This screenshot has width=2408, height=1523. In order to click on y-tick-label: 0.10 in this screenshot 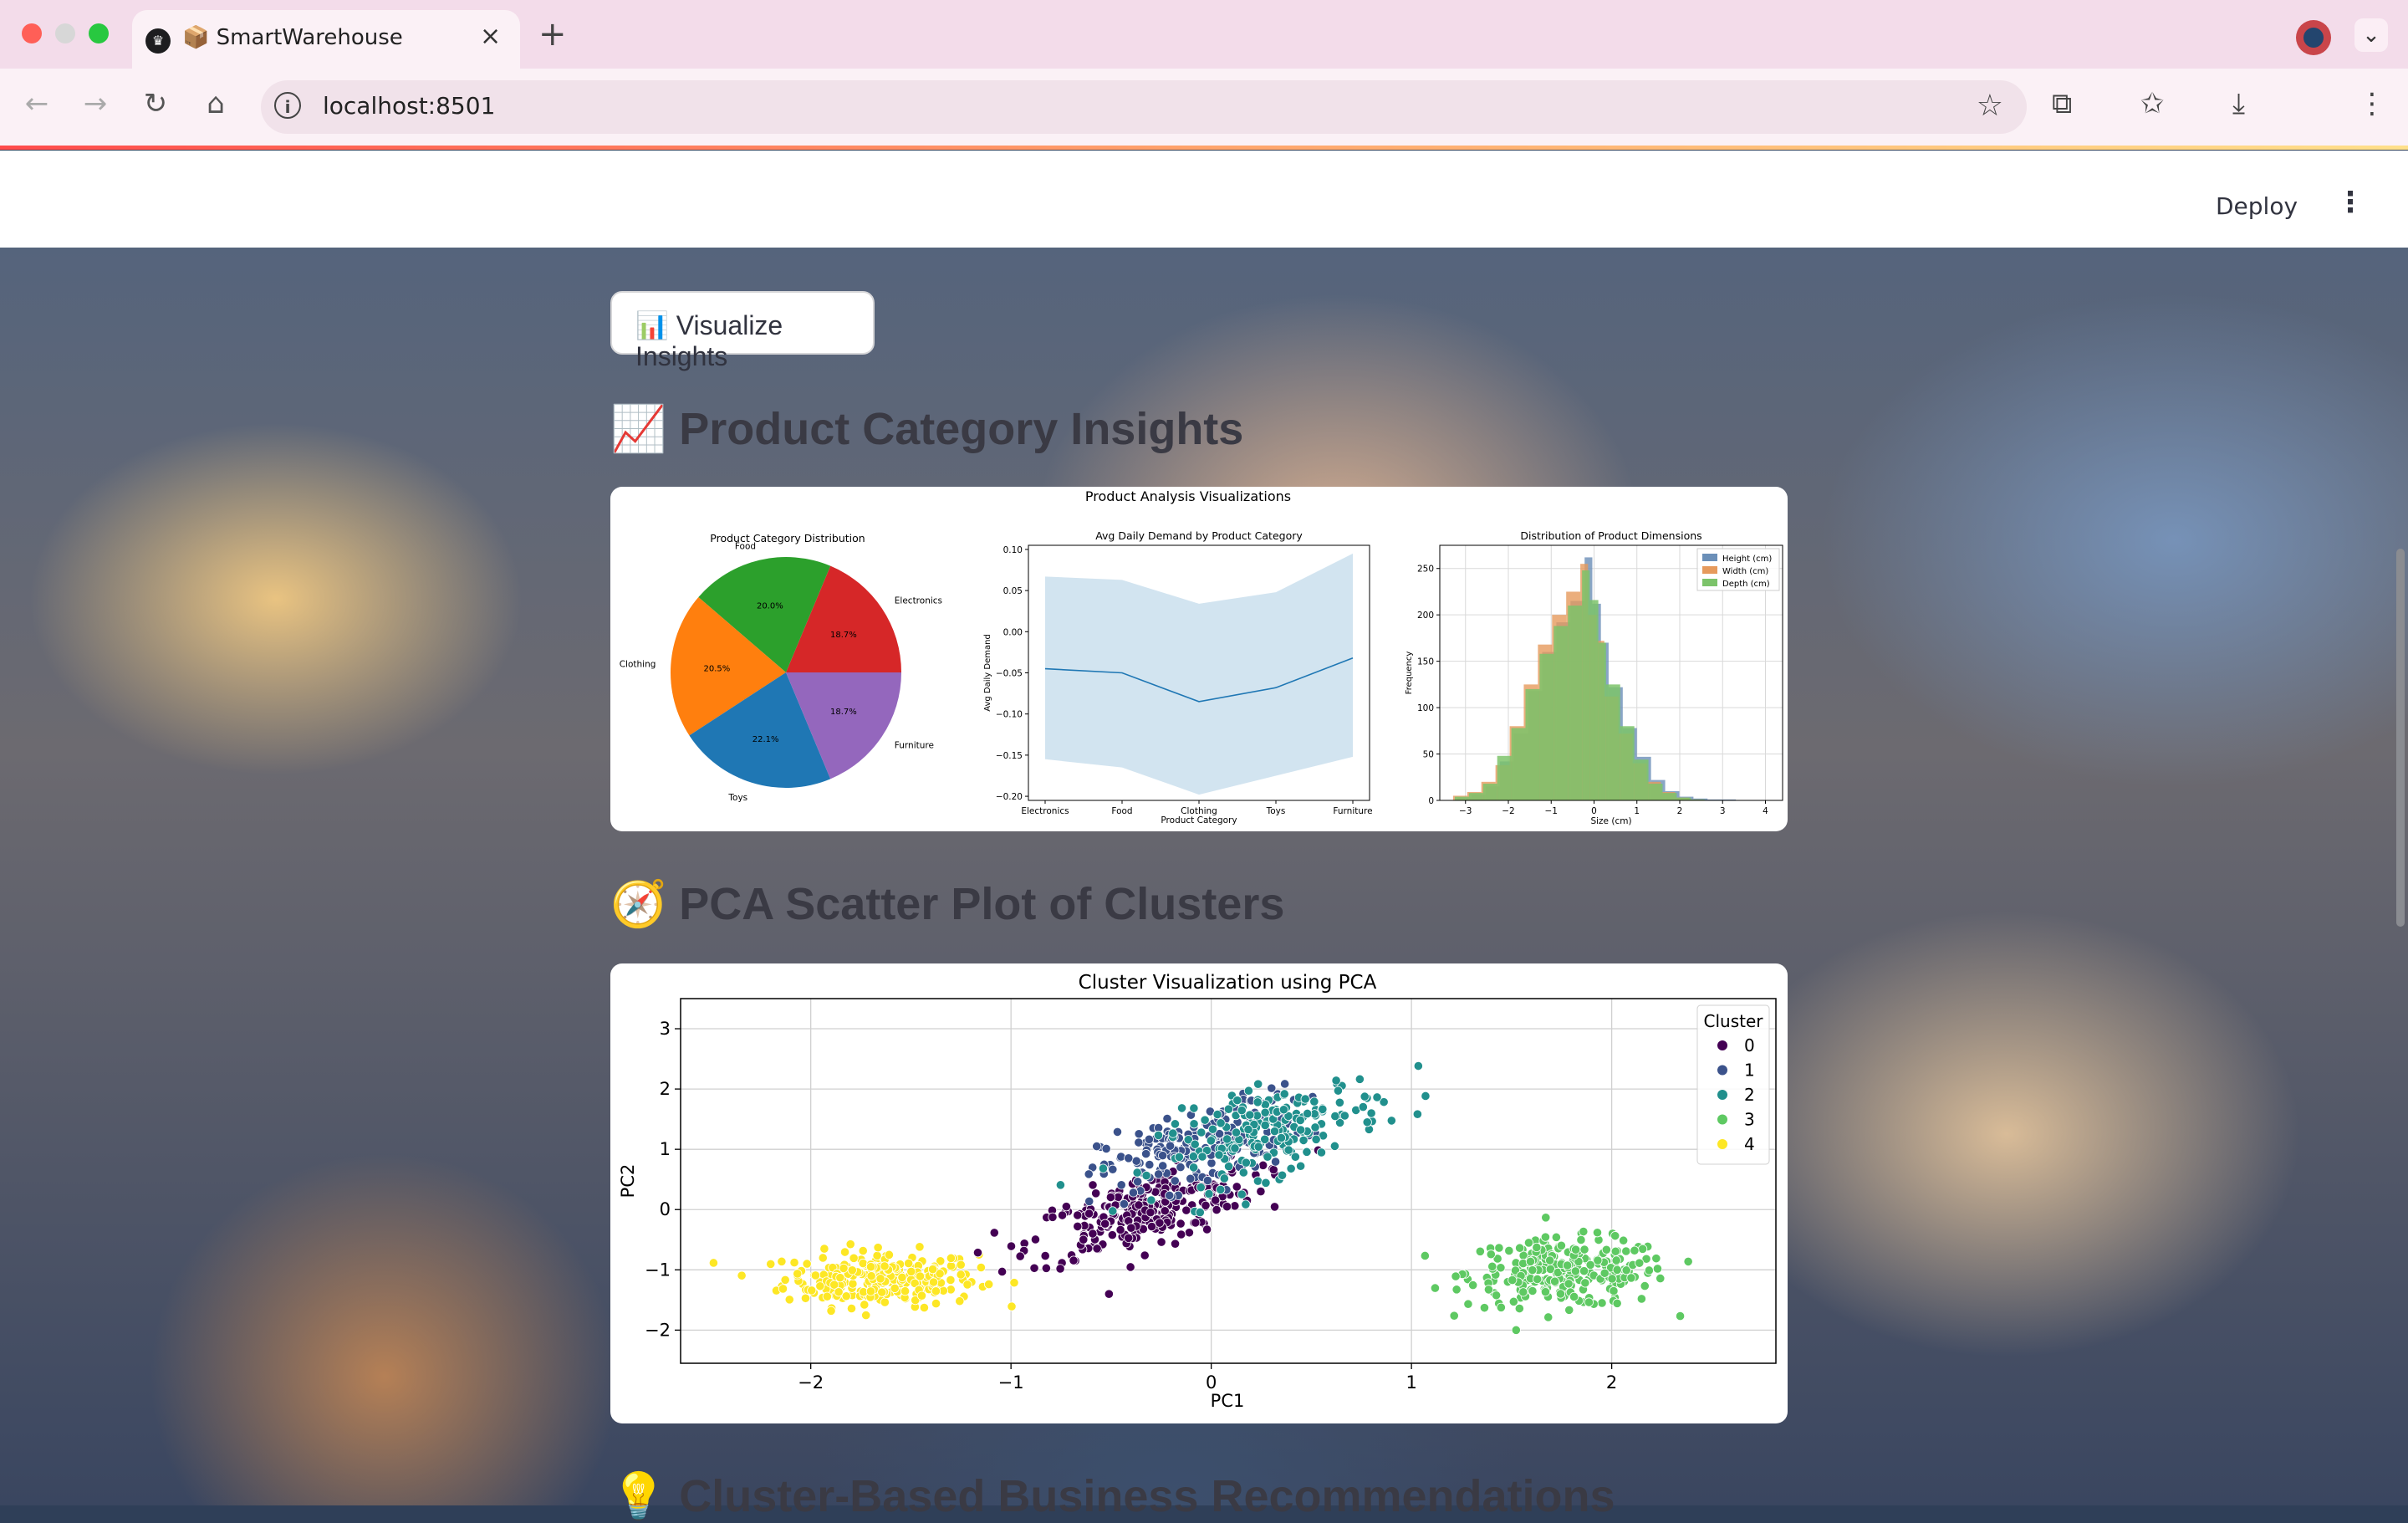, I will do `click(1013, 550)`.